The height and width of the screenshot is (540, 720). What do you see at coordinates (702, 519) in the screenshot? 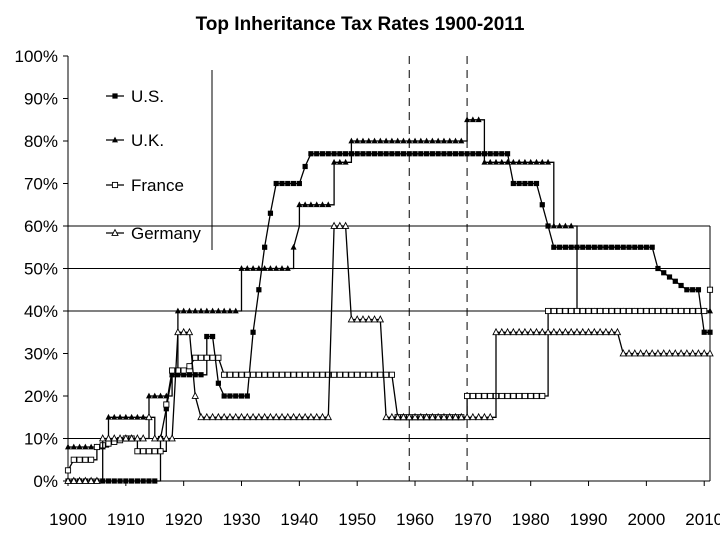
I see `x-tick-label: 2010` at bounding box center [702, 519].